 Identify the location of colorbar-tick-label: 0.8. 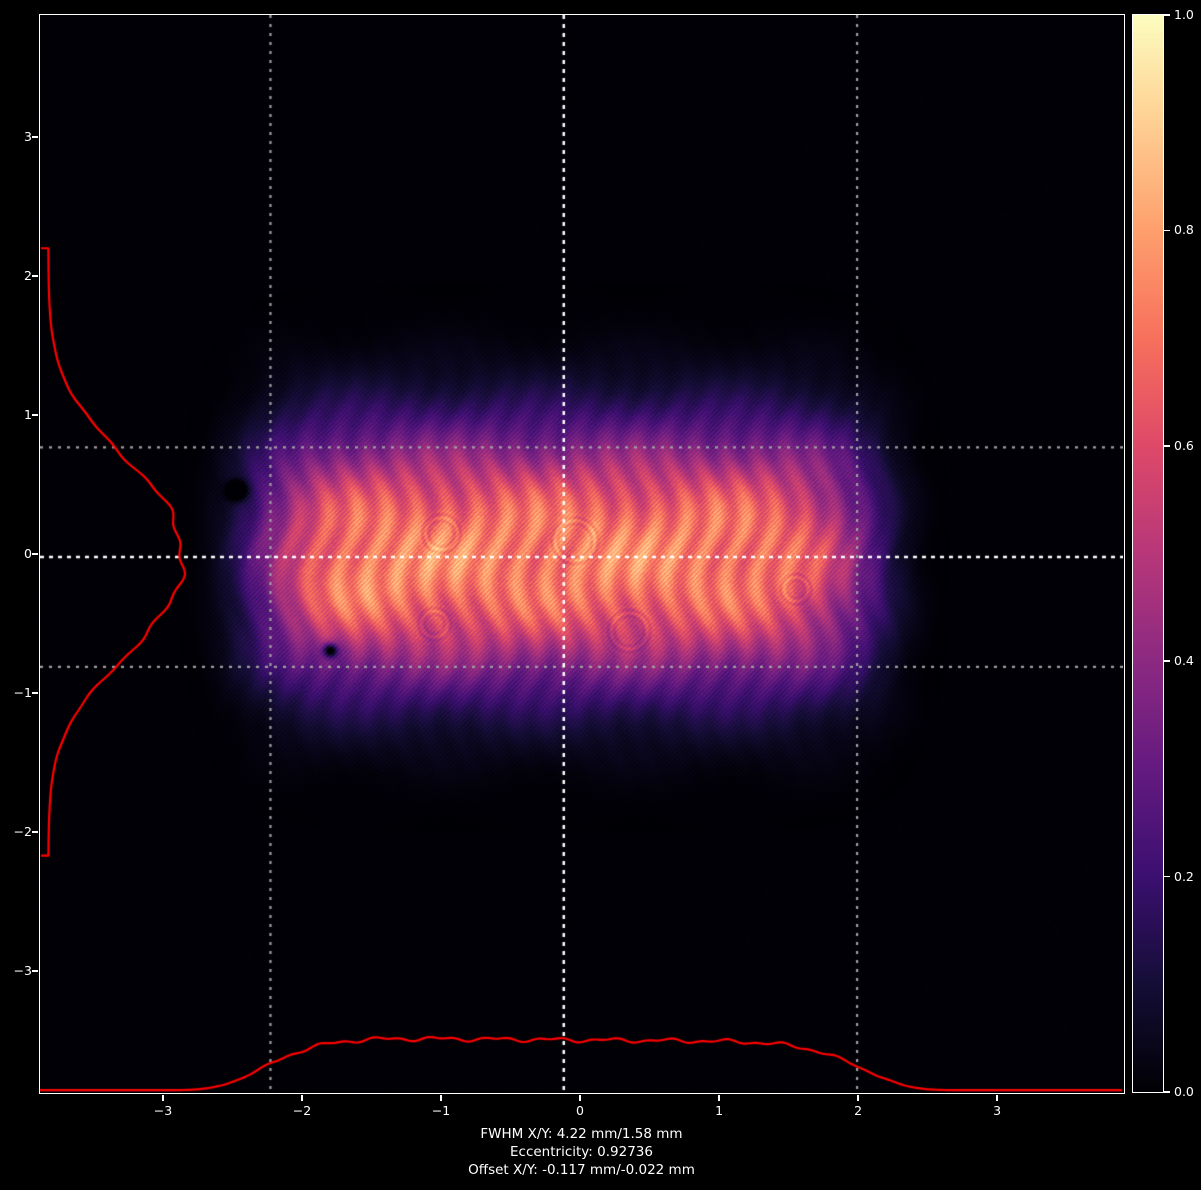
(1184, 230).